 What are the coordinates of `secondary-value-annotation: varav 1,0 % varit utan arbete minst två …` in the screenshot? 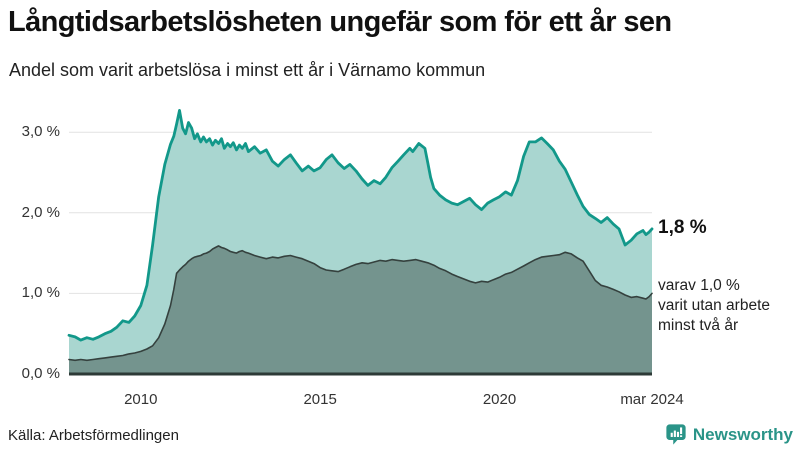 It's located at (714, 305).